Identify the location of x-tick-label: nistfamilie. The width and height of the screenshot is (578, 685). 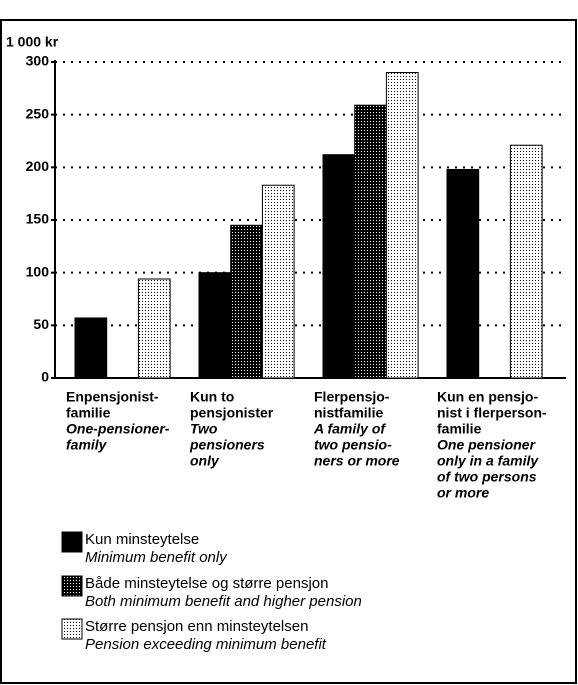
(348, 413).